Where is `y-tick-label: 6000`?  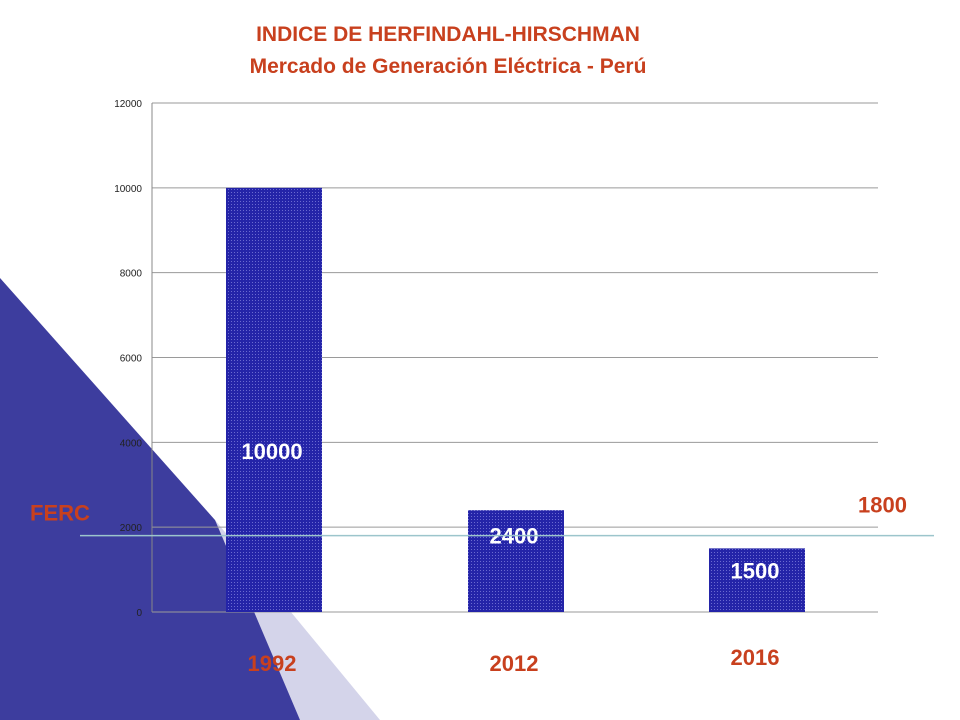
y-tick-label: 6000 is located at coordinates (131, 359).